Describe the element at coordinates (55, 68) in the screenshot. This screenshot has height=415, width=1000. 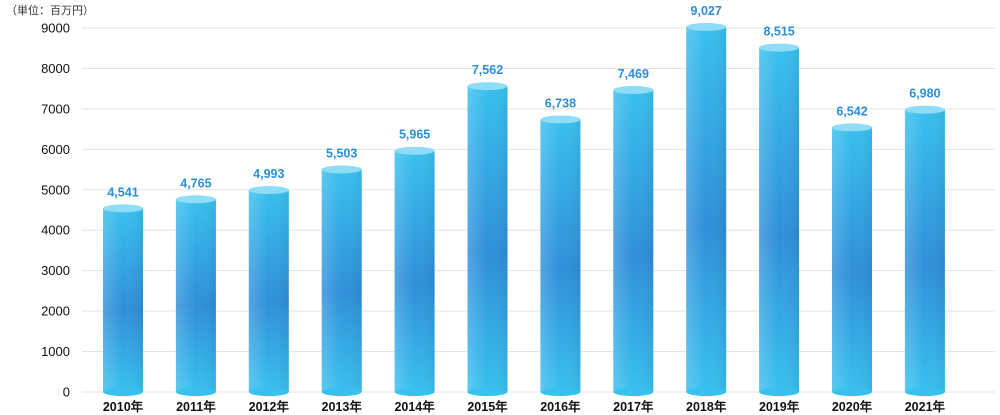
I see `y-tick-label: 8000` at that location.